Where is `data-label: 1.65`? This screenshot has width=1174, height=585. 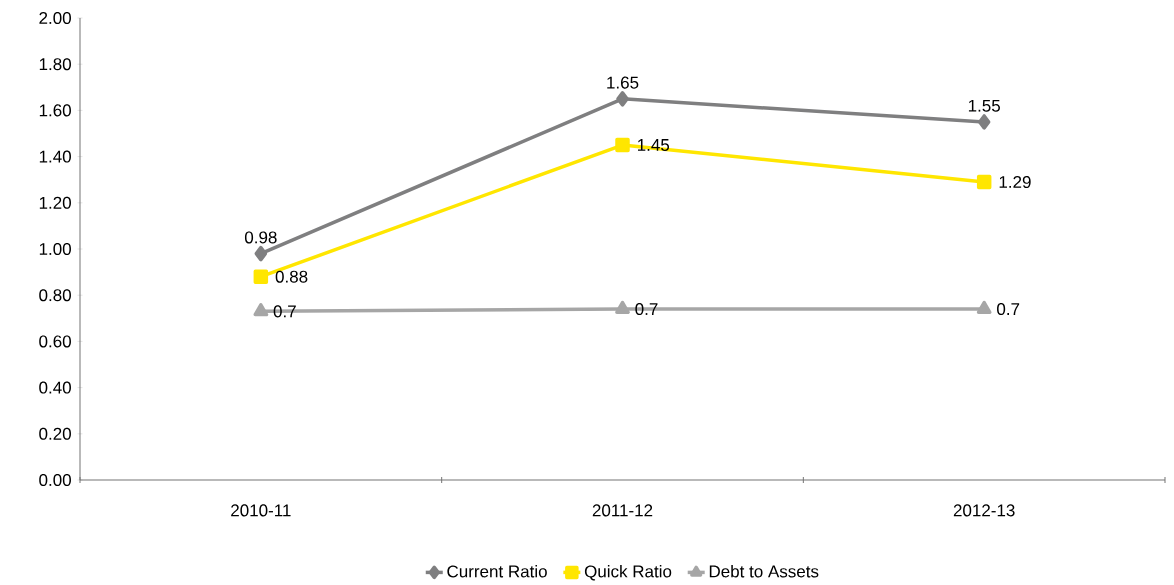 data-label: 1.65 is located at coordinates (623, 82).